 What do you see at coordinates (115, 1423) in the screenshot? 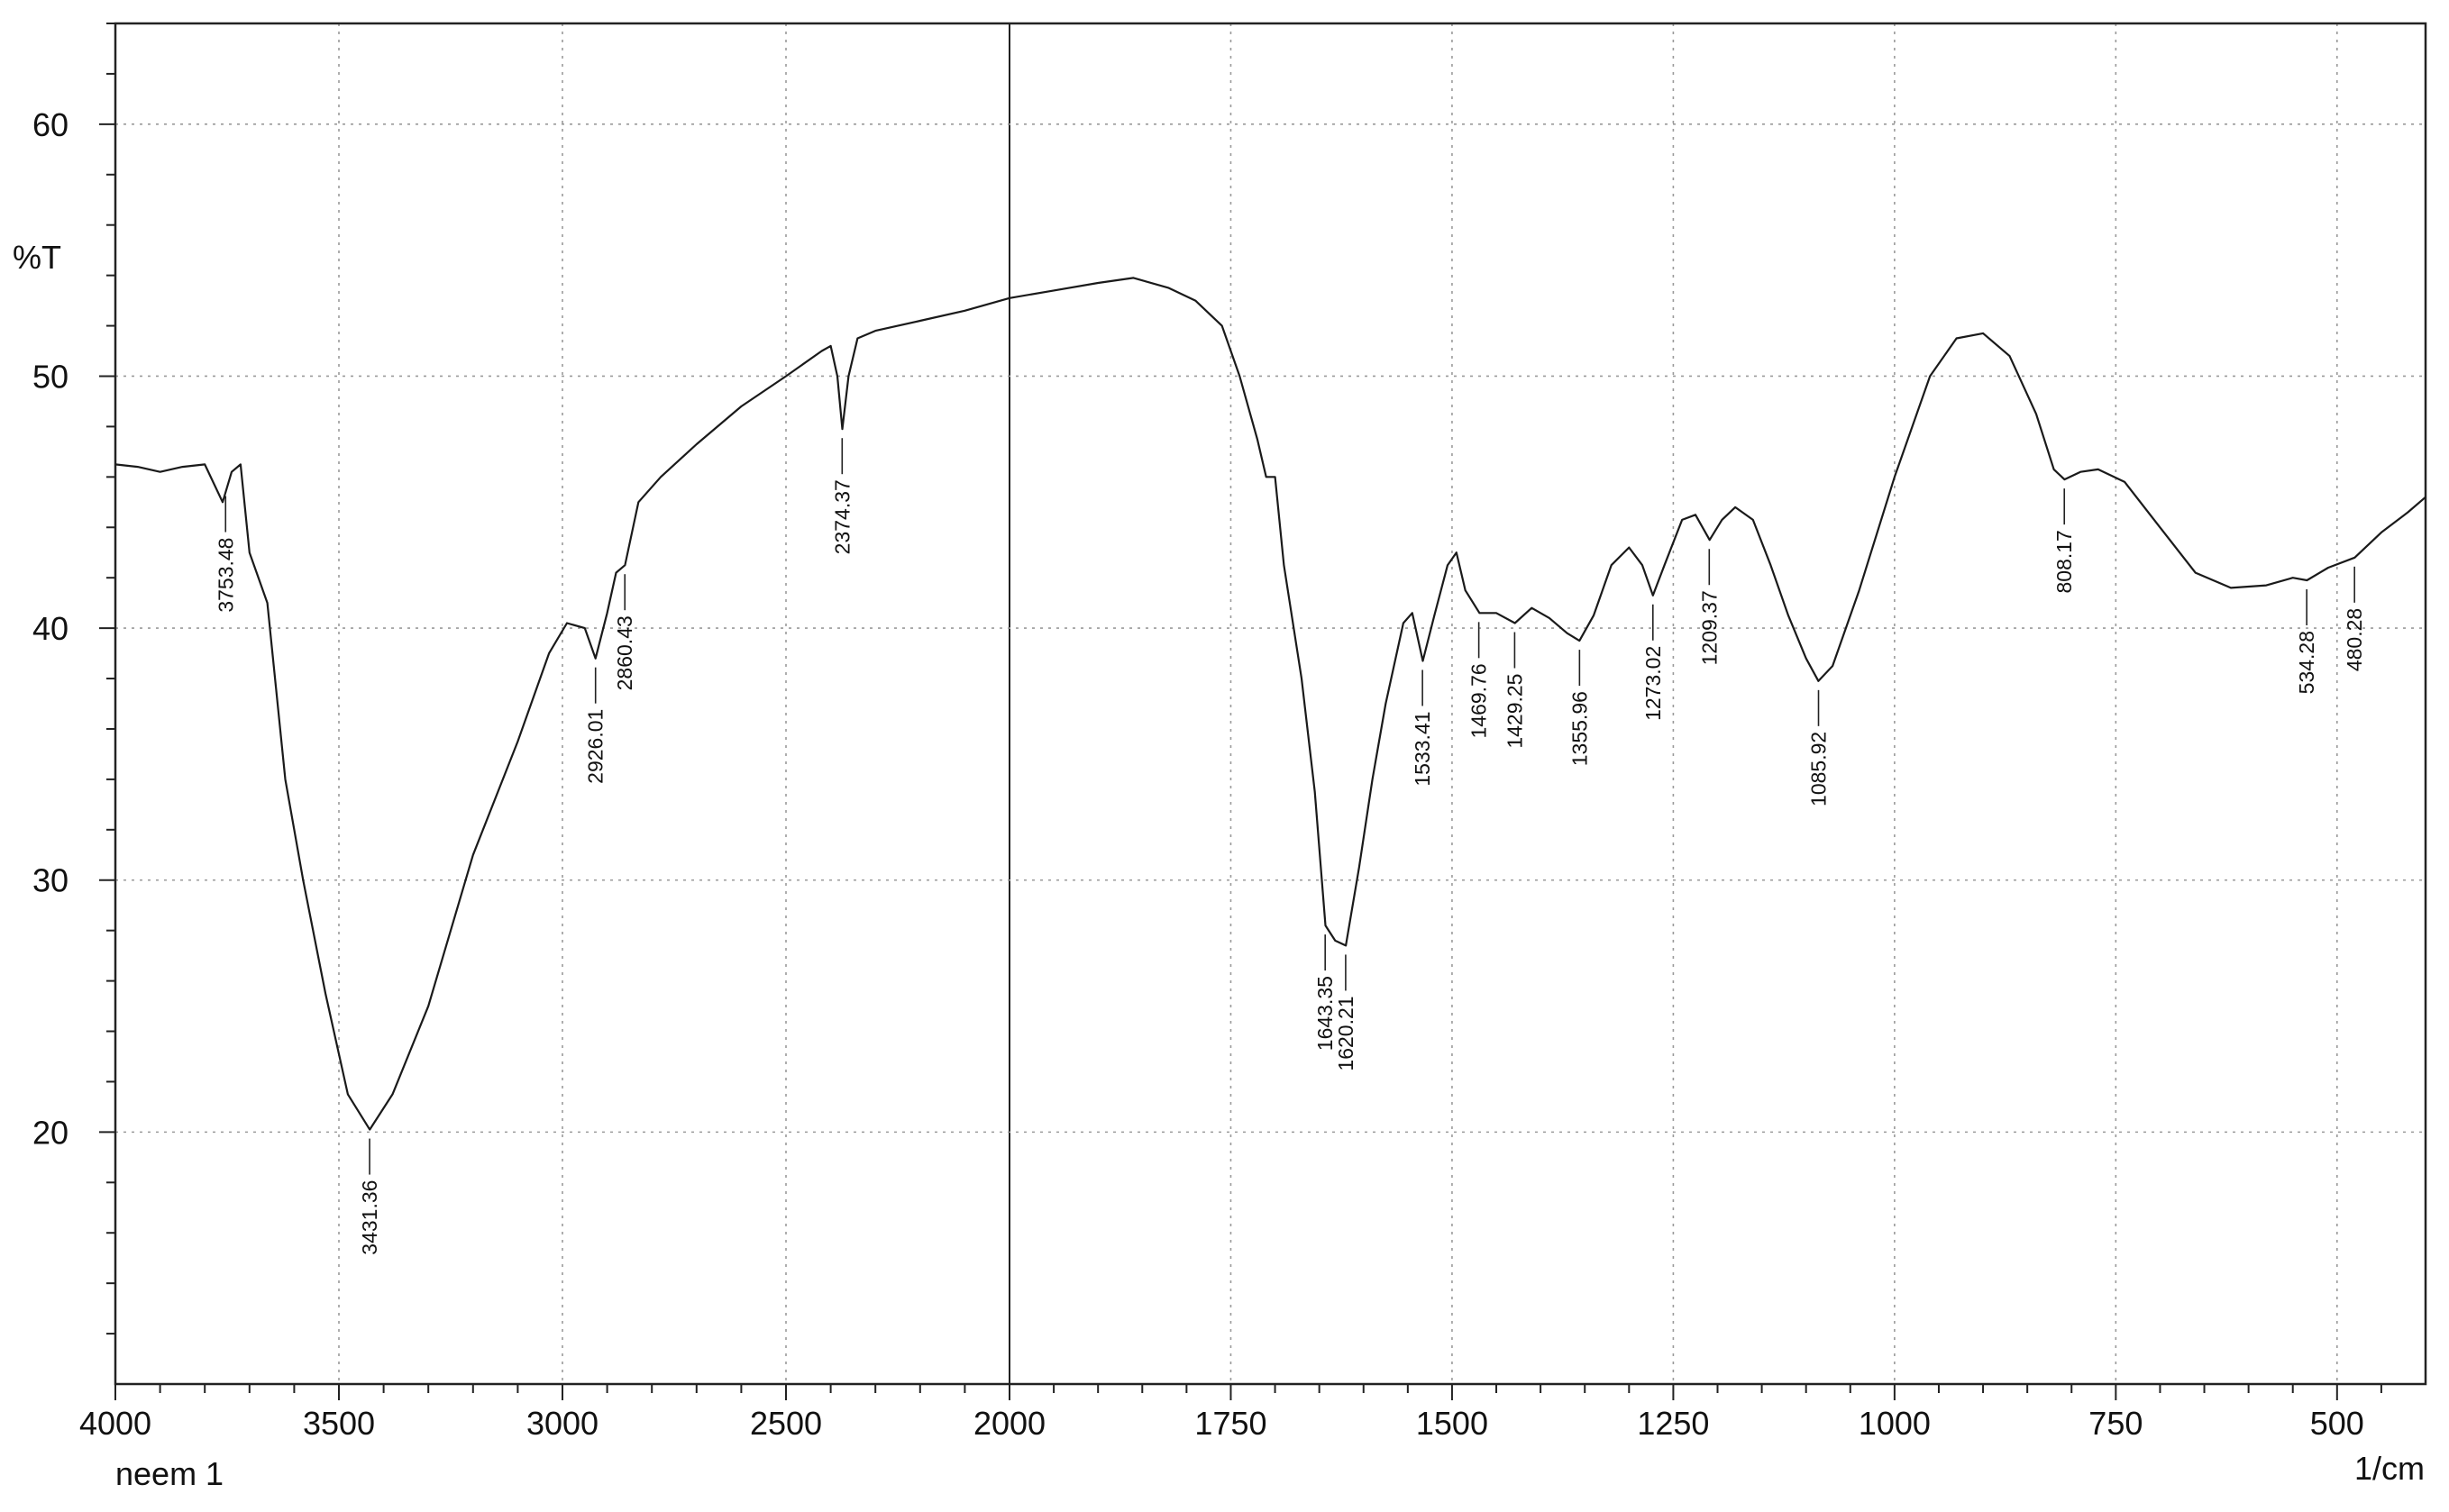
I see `x-tick-label: 4000` at bounding box center [115, 1423].